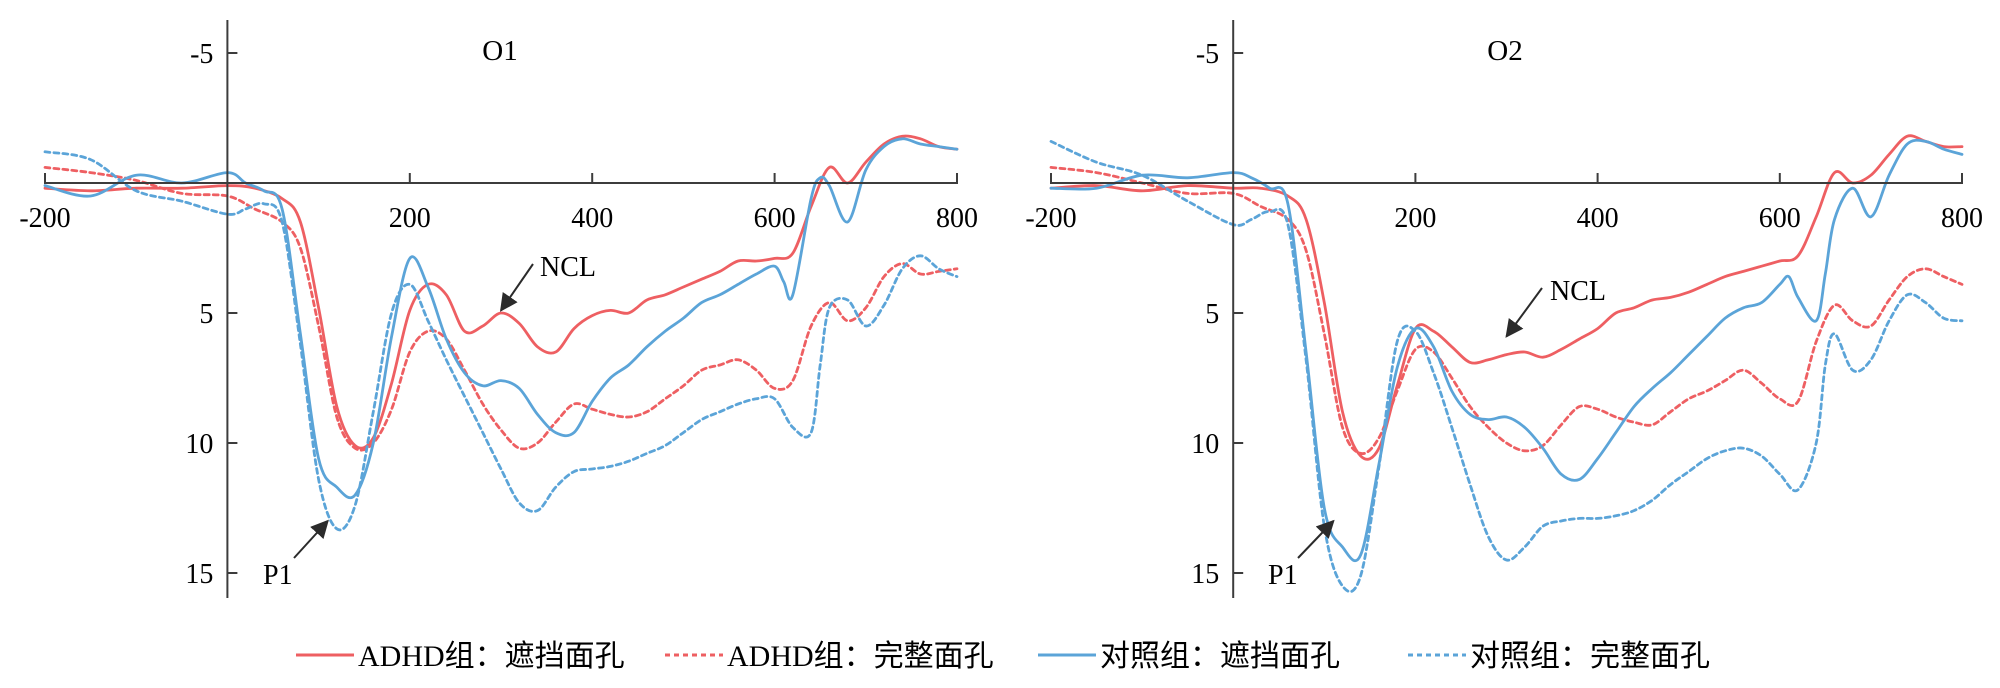 The height and width of the screenshot is (688, 2000). What do you see at coordinates (957, 218) in the screenshot?
I see `o1-x-tick-label: 800` at bounding box center [957, 218].